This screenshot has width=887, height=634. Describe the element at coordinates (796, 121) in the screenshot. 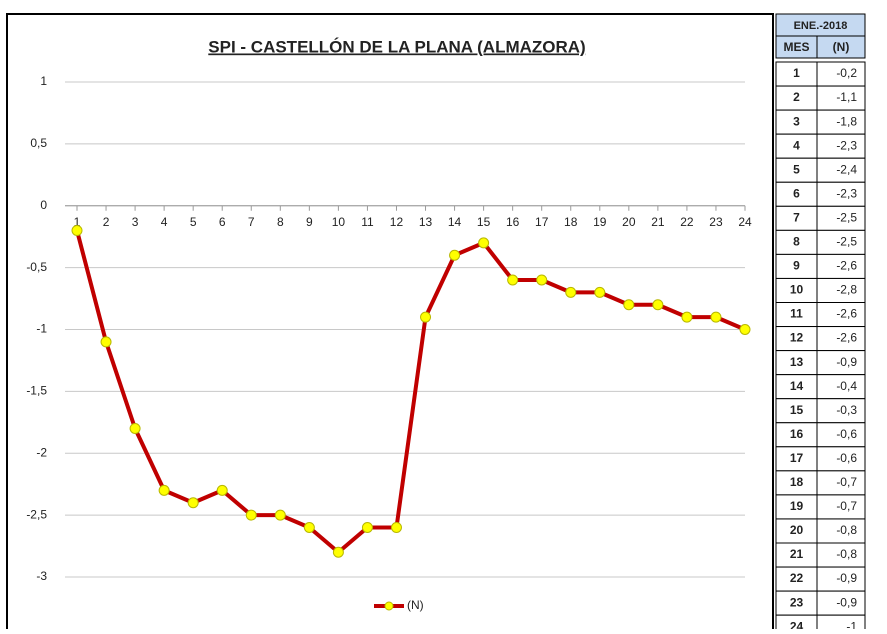

I see `cell-month: 3` at that location.